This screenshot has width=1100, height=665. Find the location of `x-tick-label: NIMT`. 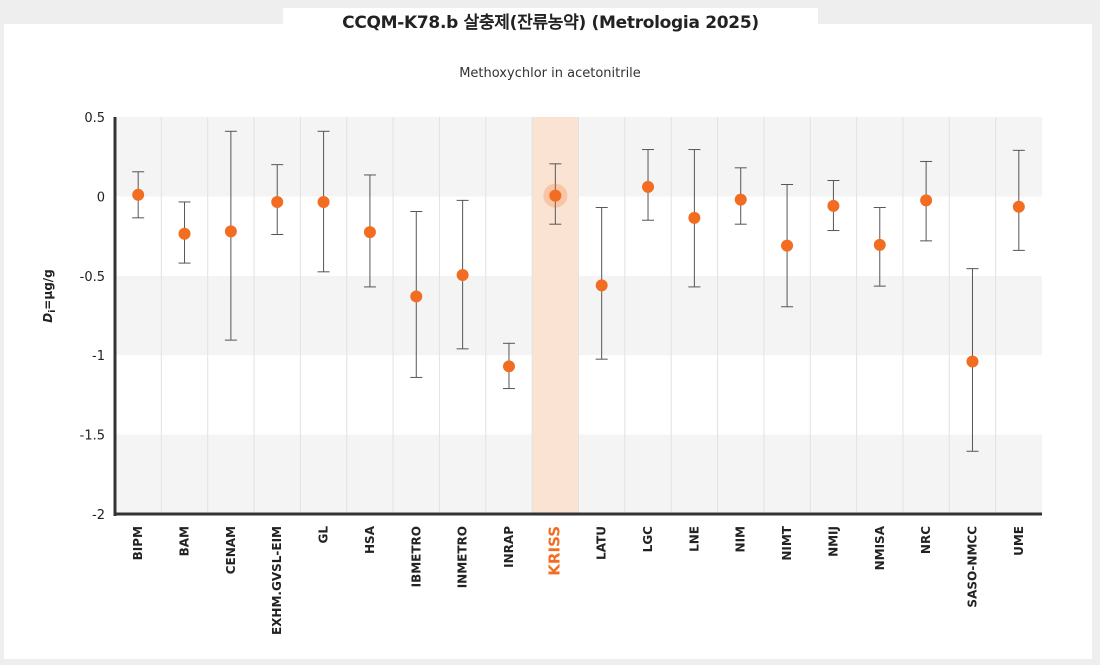

x-tick-label: NIMT is located at coordinates (787, 542).